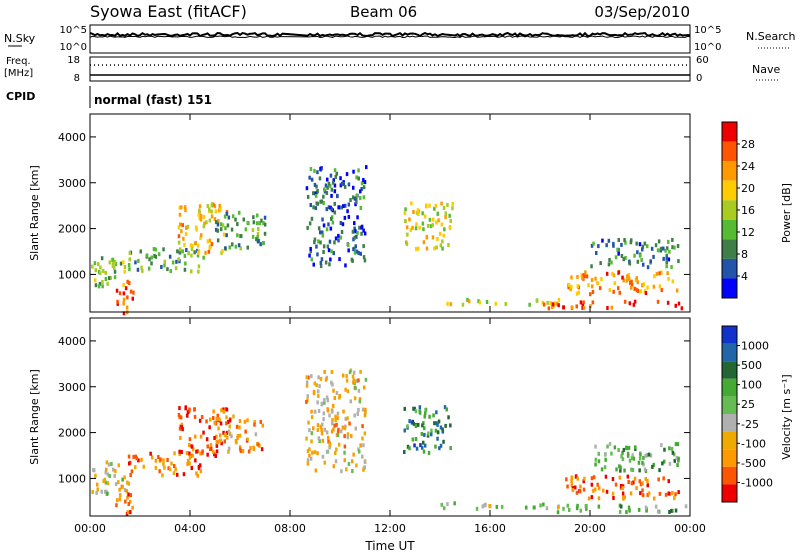  I want to click on x-tick-label: 00:00, so click(90, 528).